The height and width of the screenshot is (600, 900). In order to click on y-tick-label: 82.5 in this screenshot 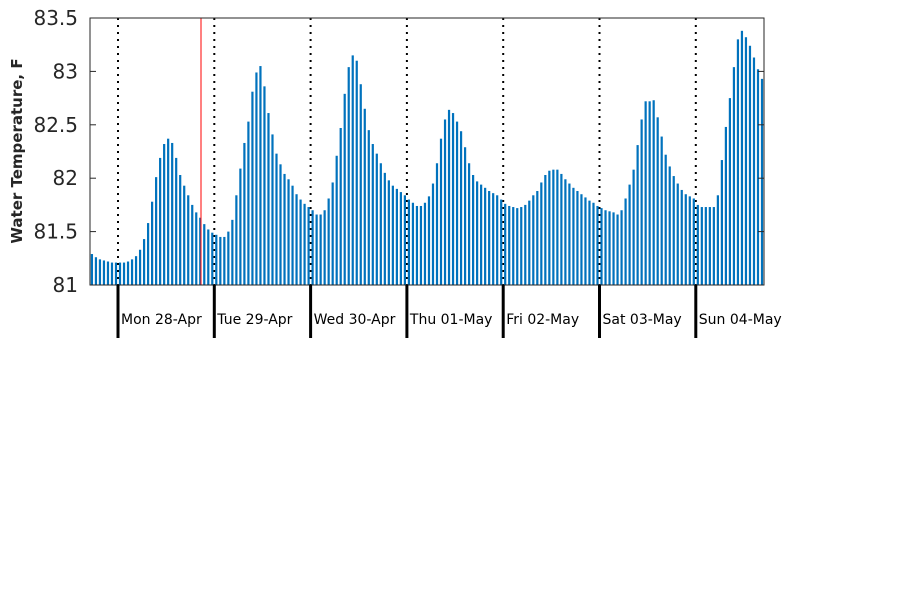, I will do `click(55, 125)`.